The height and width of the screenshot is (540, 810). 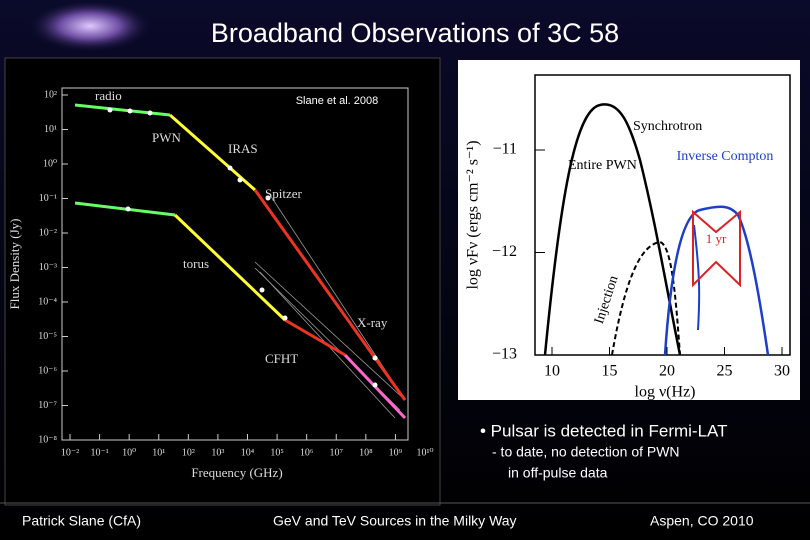 I want to click on annotation: PWN, so click(x=167, y=137).